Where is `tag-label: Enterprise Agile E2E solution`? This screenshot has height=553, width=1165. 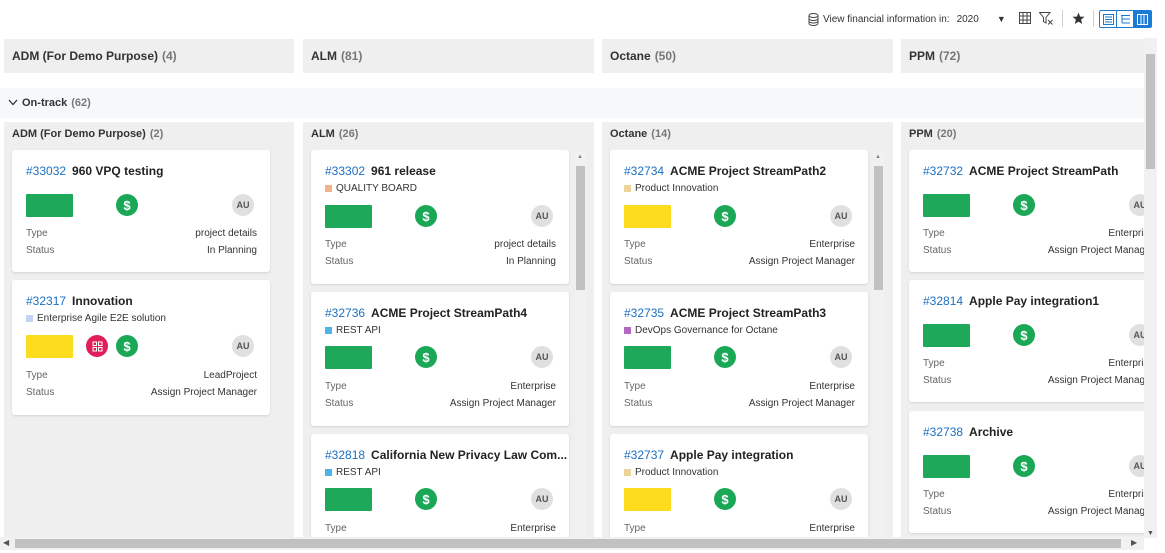 tag-label: Enterprise Agile E2E solution is located at coordinates (101, 318).